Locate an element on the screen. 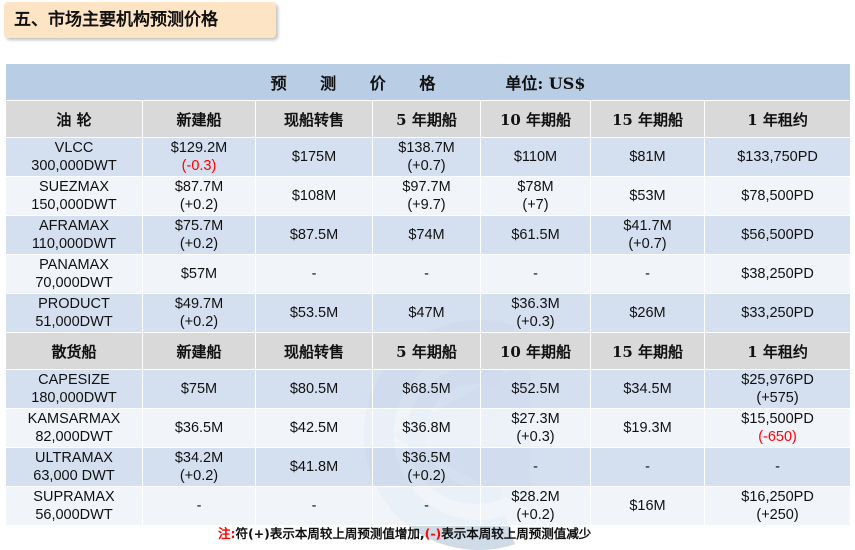 This screenshot has height=550, width=855. table-title: 预 测 价 格 is located at coordinates (360, 83).